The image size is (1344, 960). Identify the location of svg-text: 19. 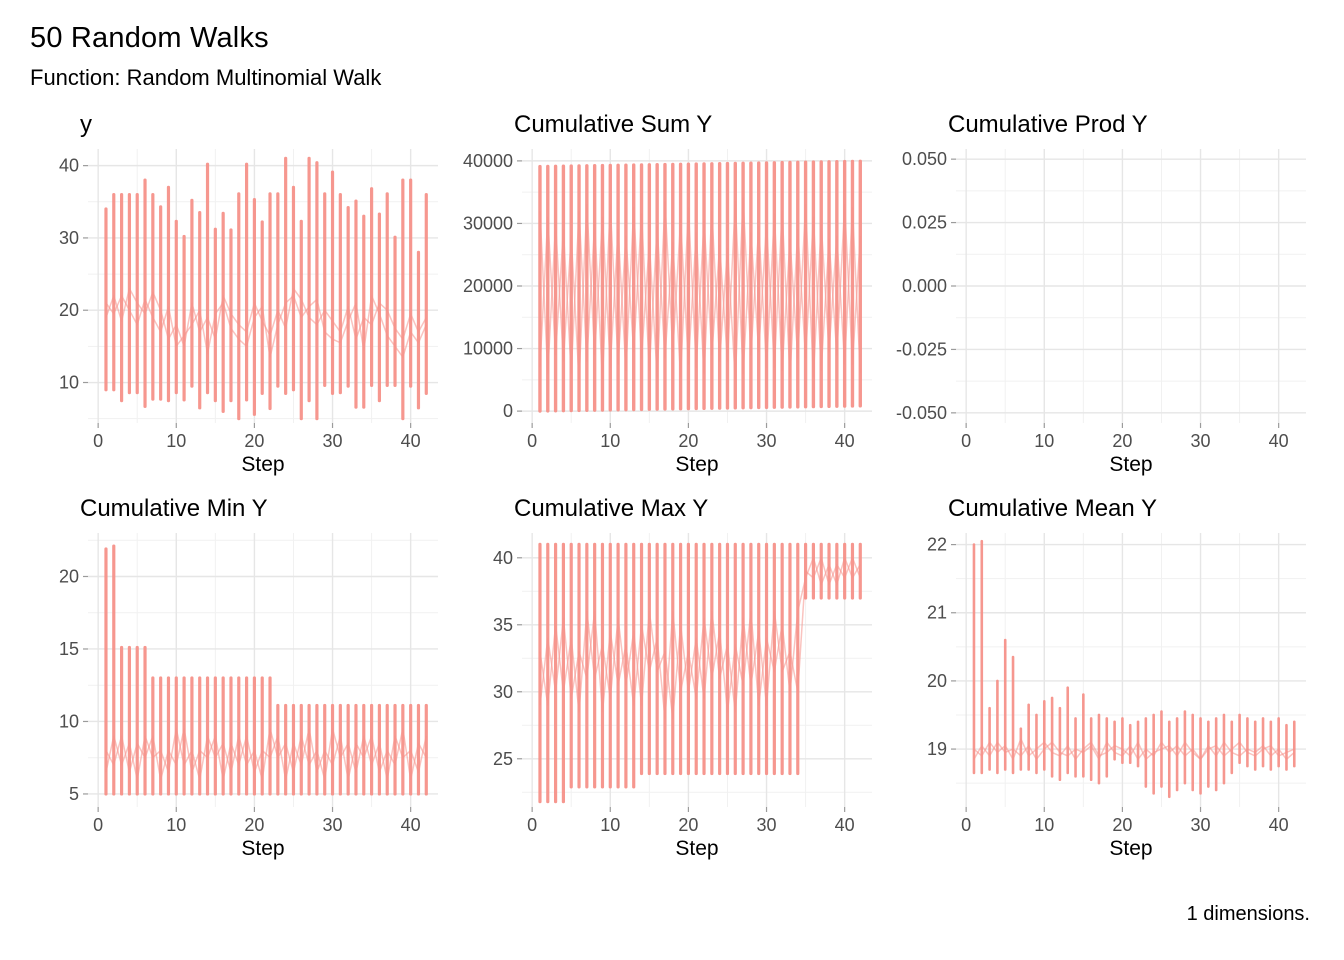
(937, 749).